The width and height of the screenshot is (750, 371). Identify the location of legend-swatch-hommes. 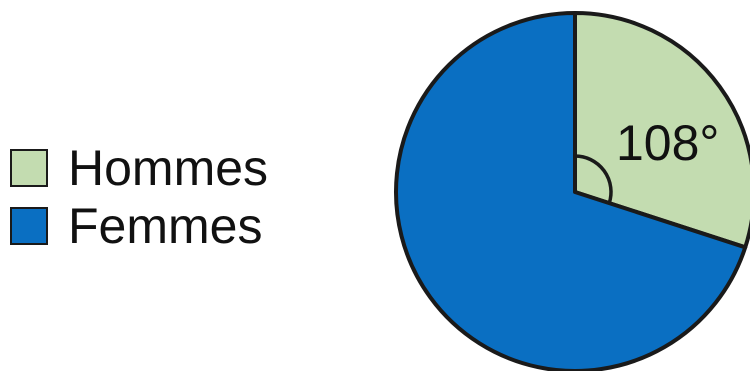
(29, 168).